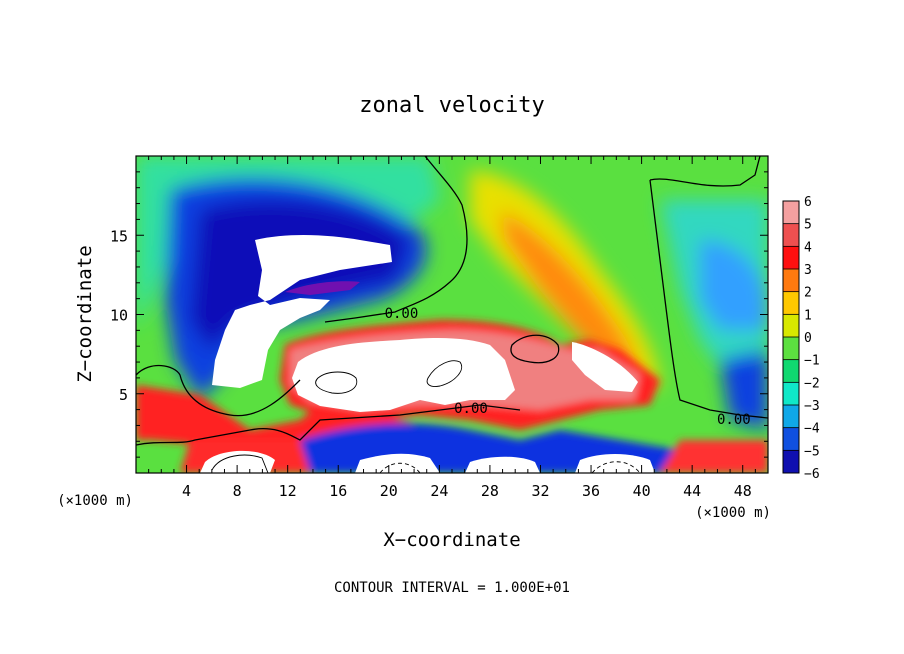  I want to click on colorbar-label: 3, so click(808, 270).